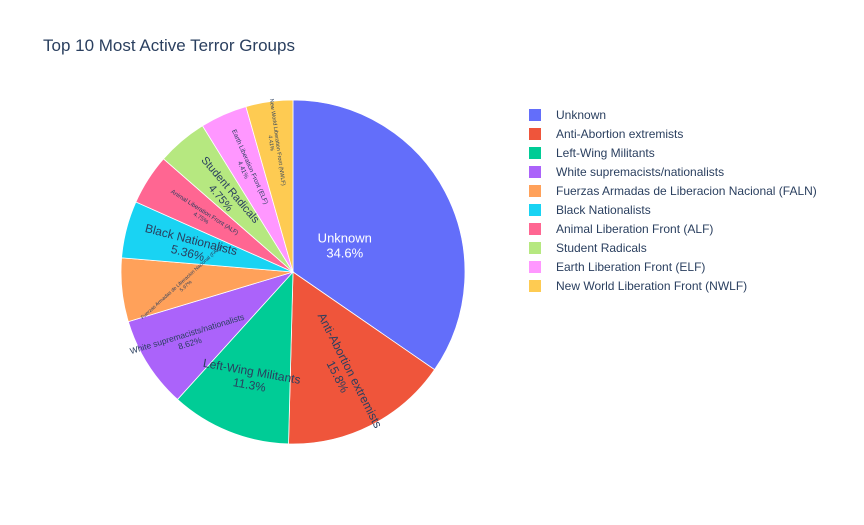  I want to click on slice-label: Unknown 34.6%, so click(345, 246).